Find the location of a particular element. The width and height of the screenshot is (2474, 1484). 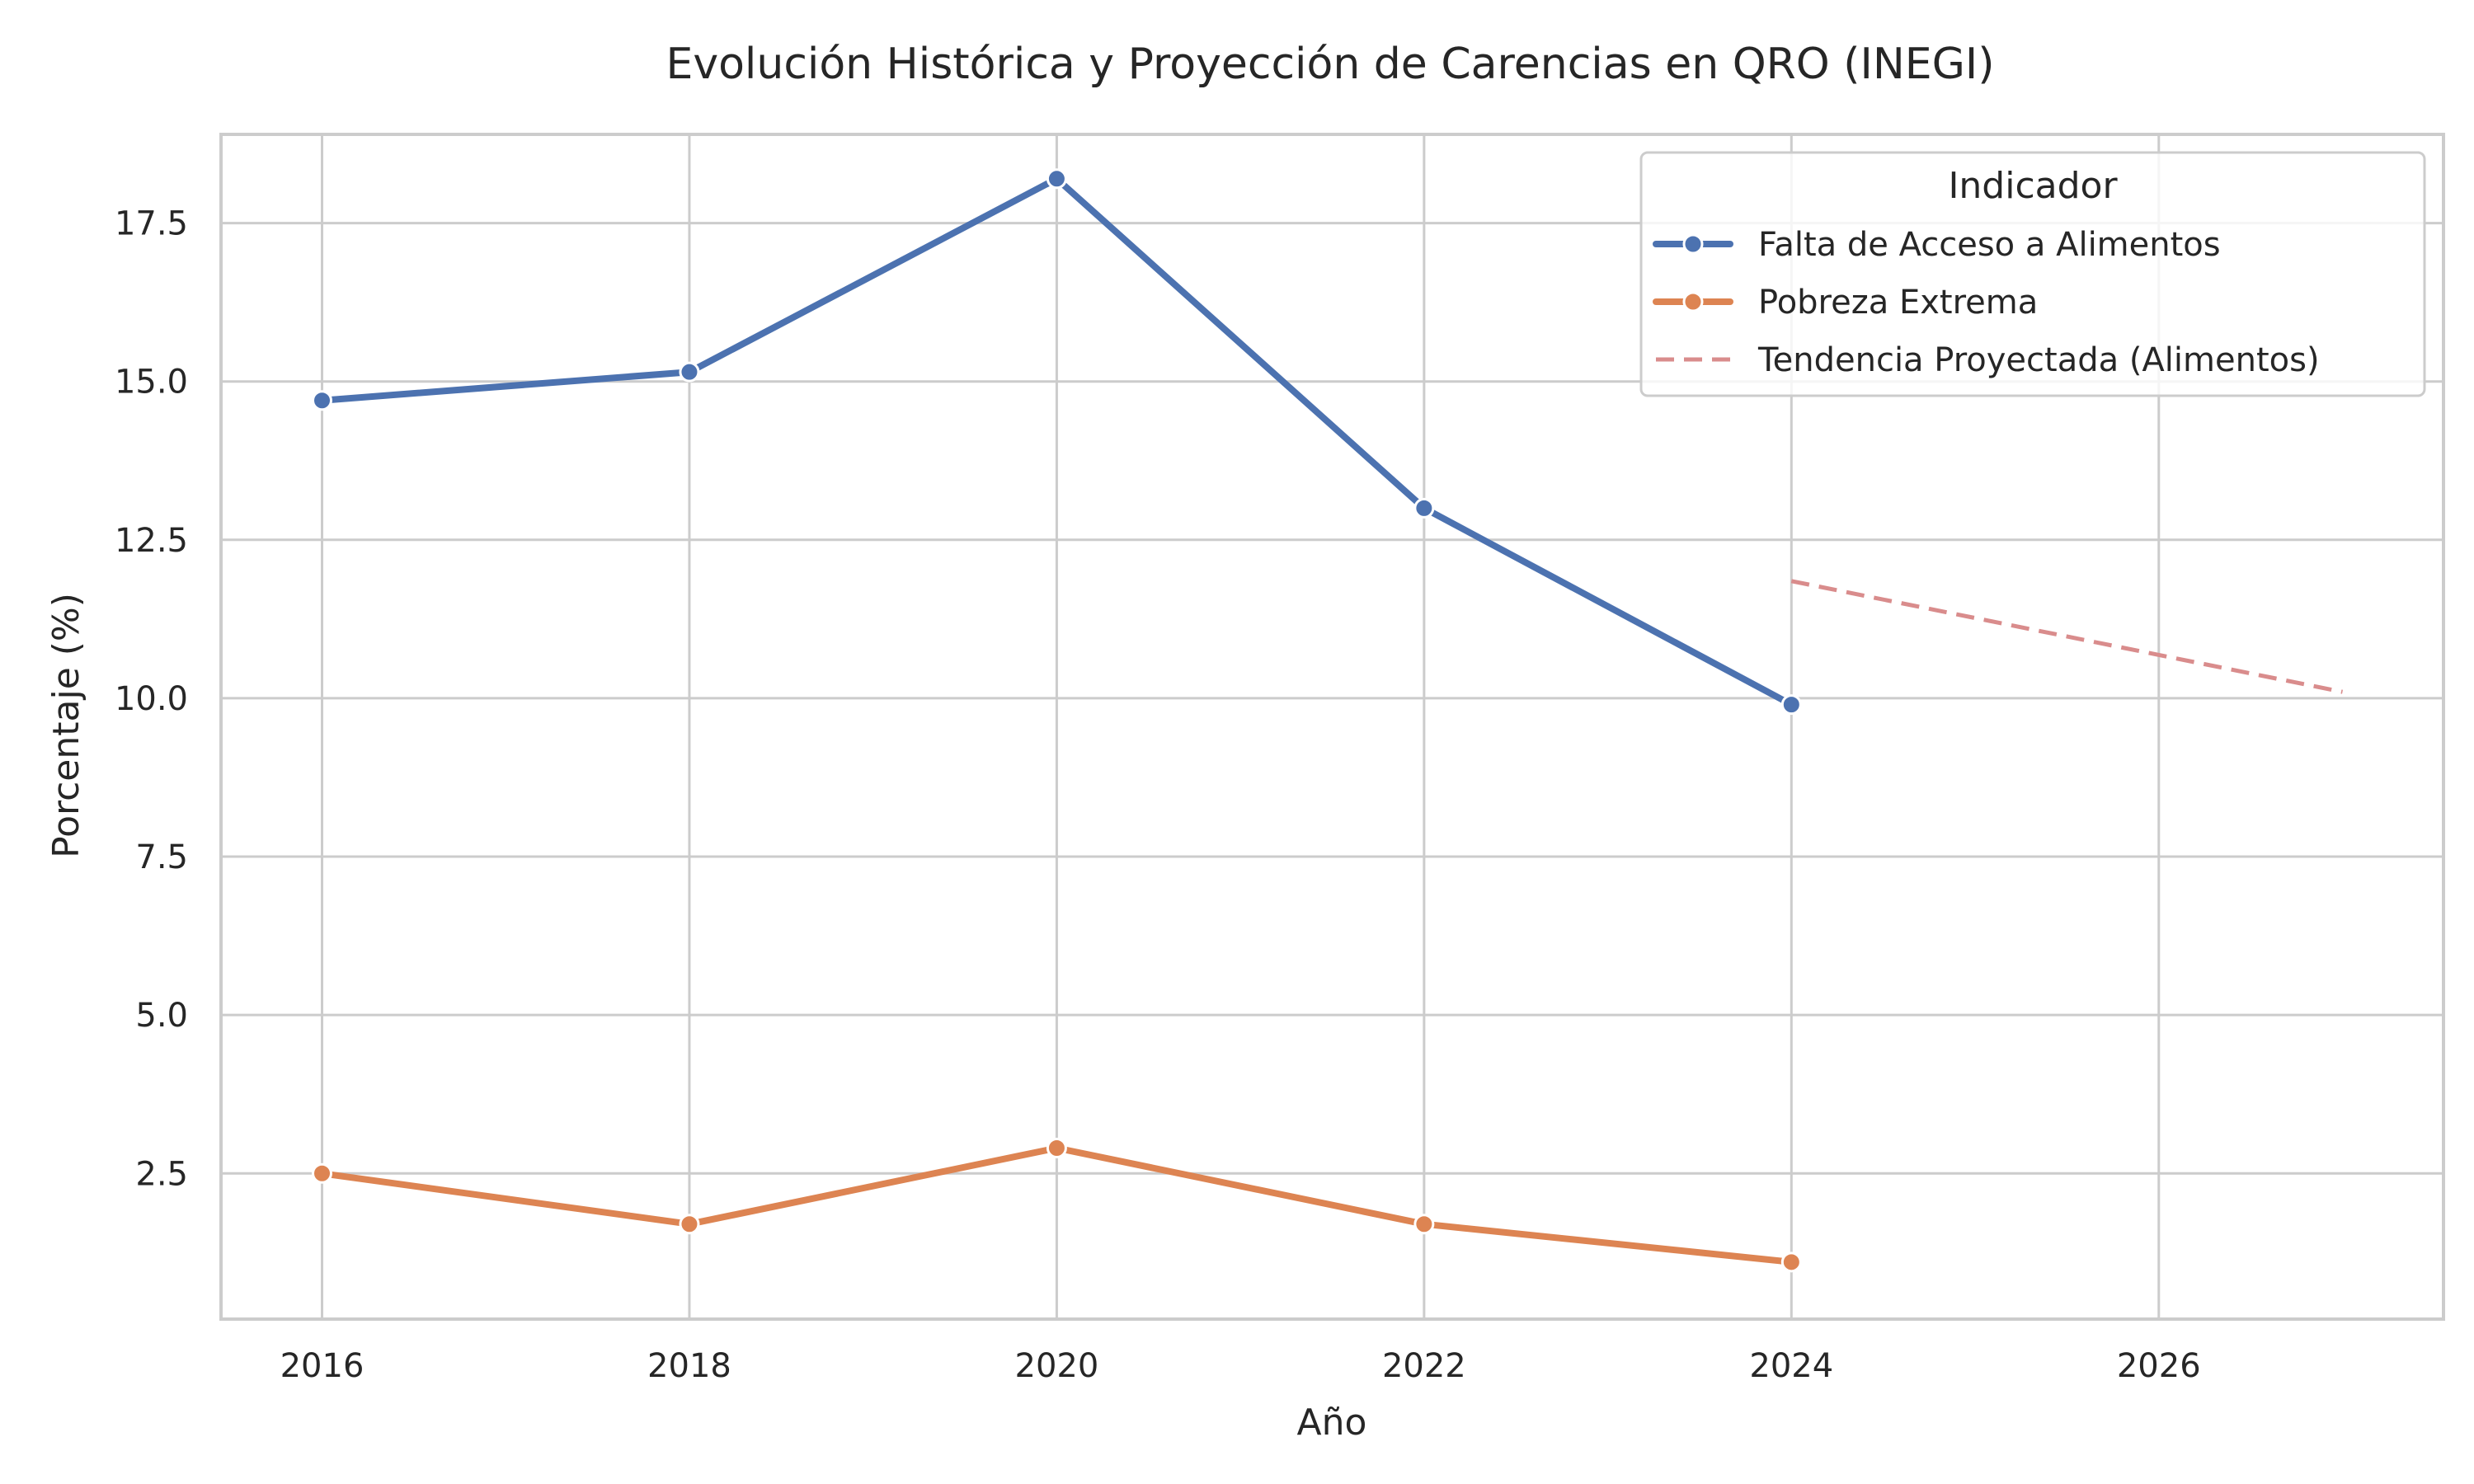

y-tick-label: 15.0 is located at coordinates (151, 383).